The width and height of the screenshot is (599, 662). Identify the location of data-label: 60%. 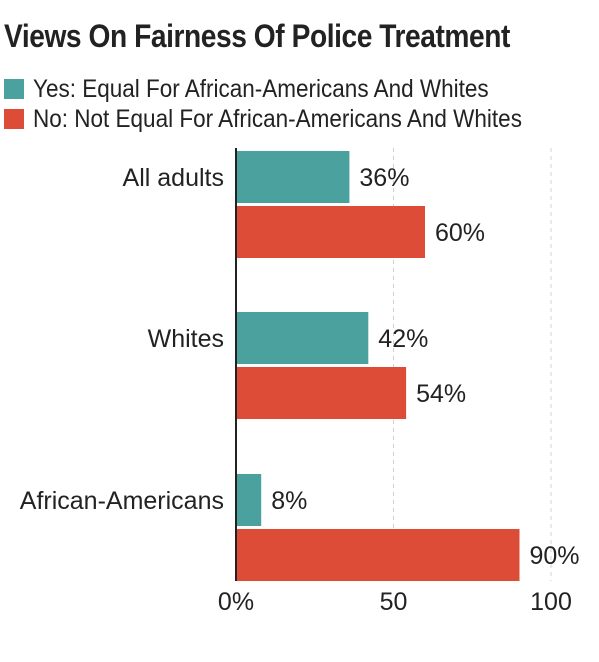
(460, 233).